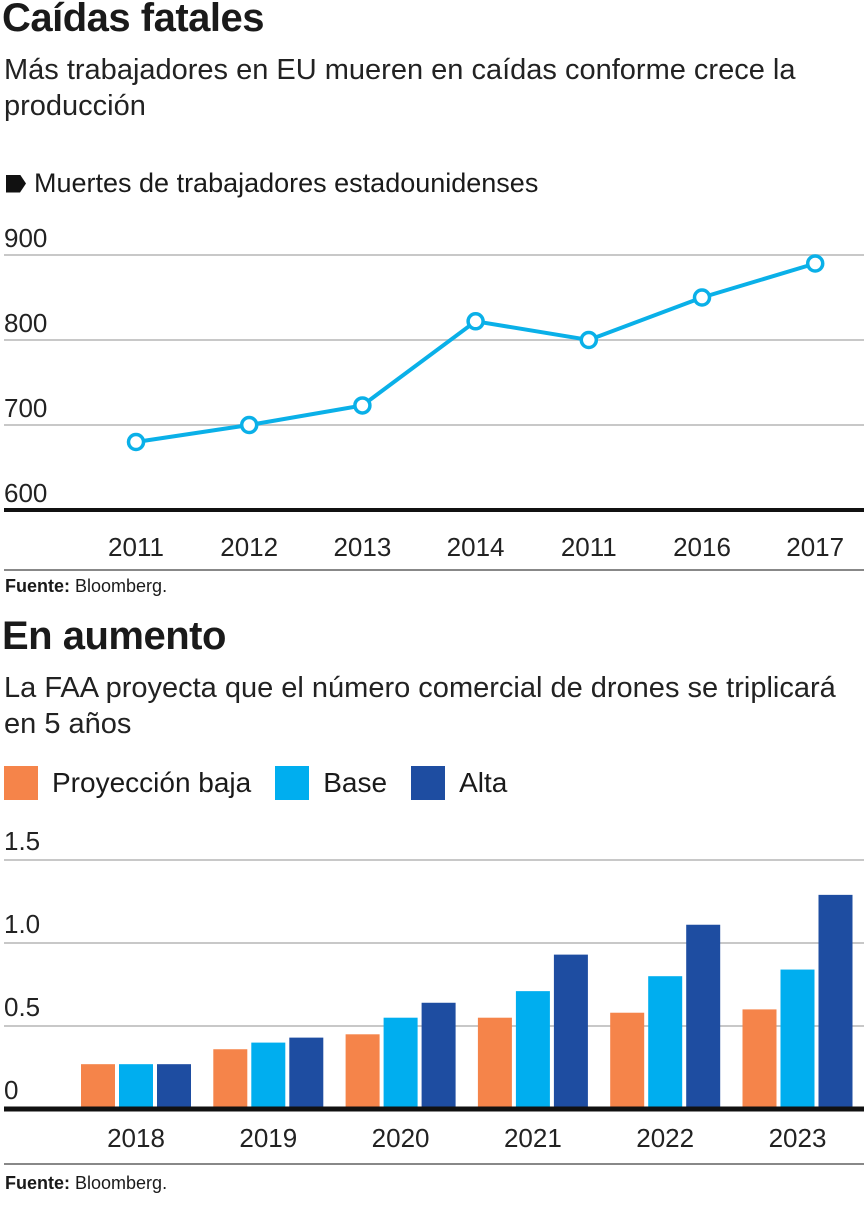  What do you see at coordinates (136, 1138) in the screenshot?
I see `x-tick-label: 2018` at bounding box center [136, 1138].